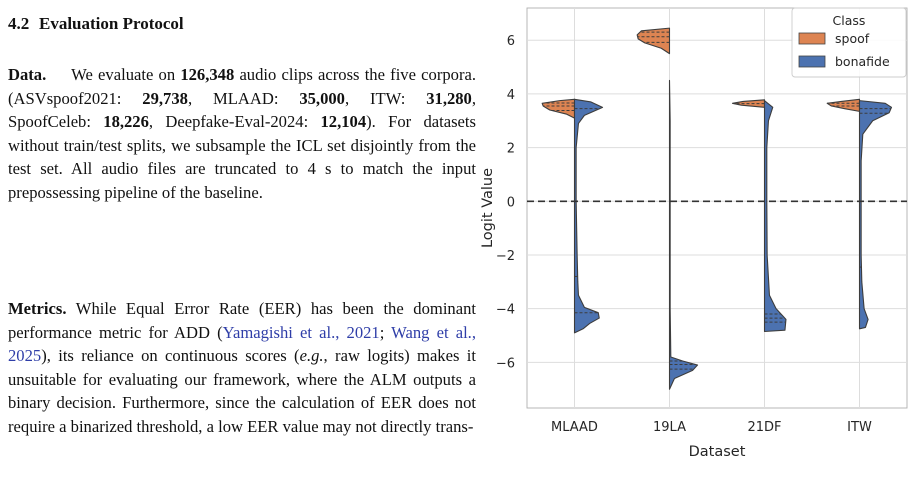  Describe the element at coordinates (511, 202) in the screenshot. I see `y-tick-label: 0` at that location.